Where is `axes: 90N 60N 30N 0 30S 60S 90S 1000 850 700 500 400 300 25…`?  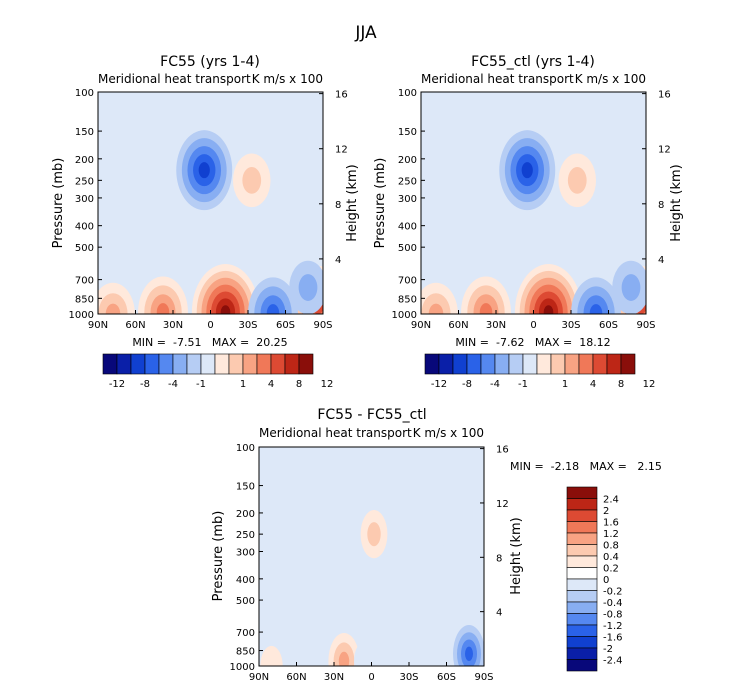
axes: 90N 60N 30N 0 30S 60S 90S 1000 850 700 500 400 300 25… is located at coordinates (369, 563).